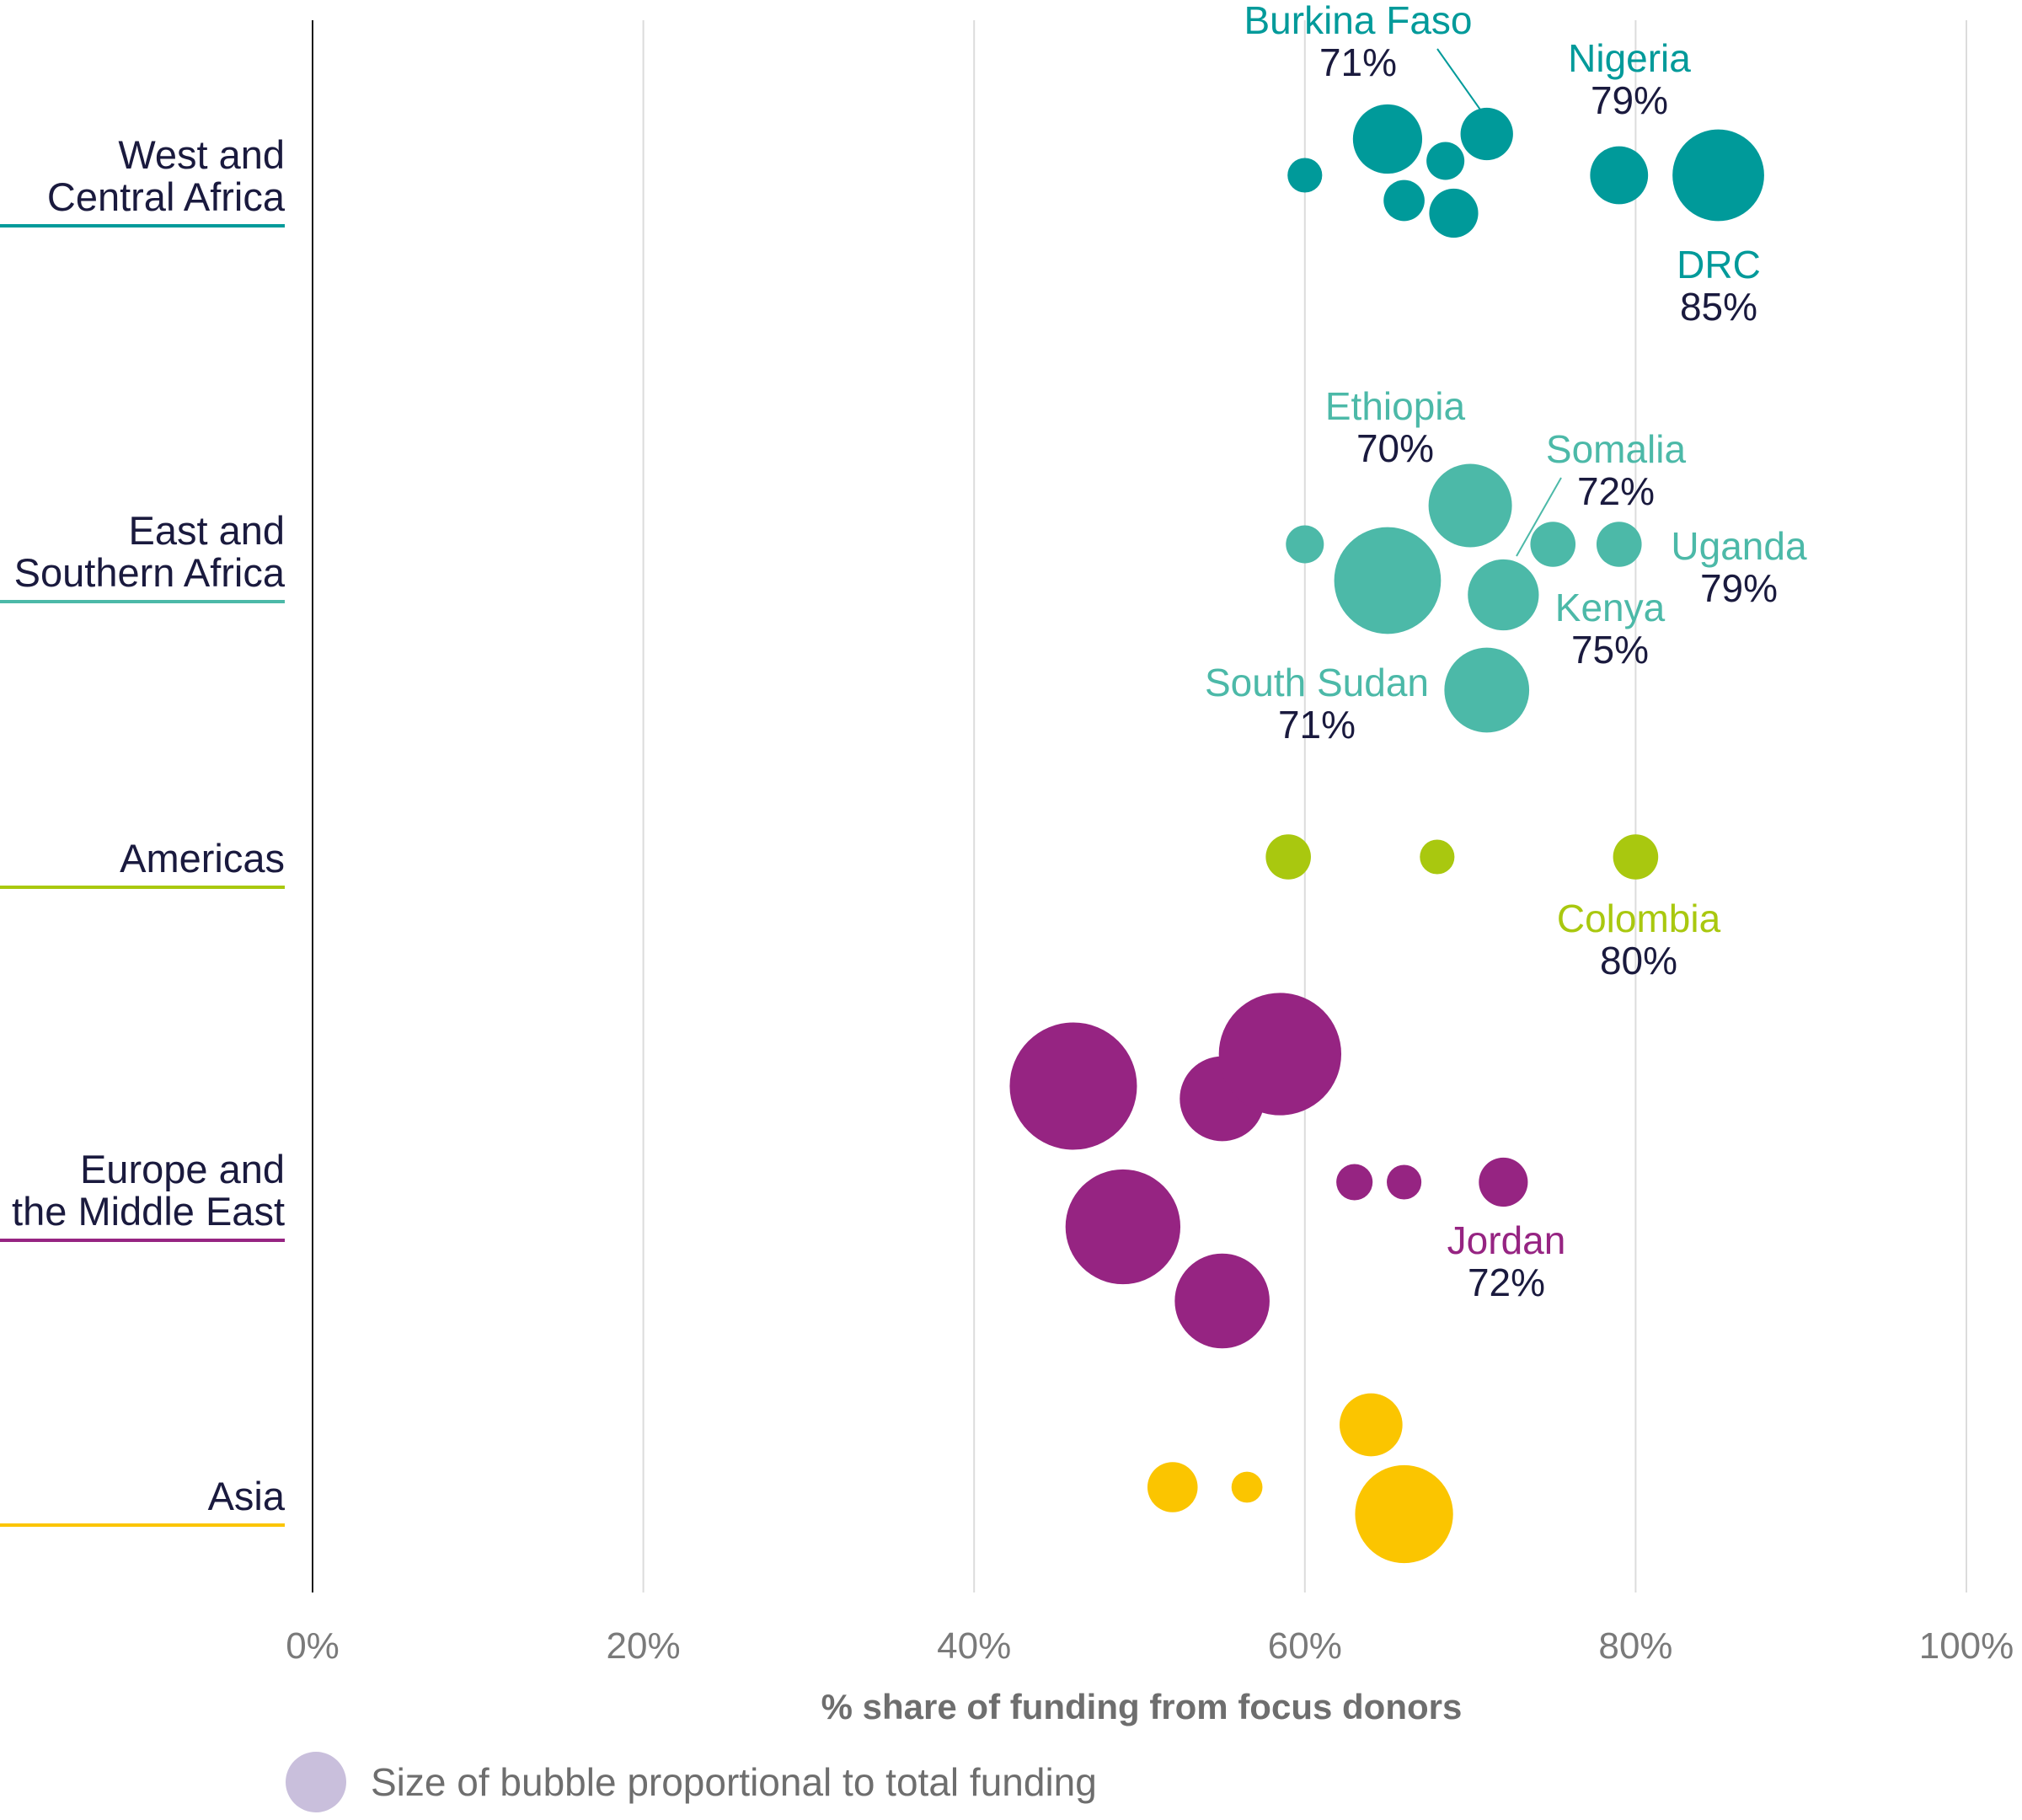 This screenshot has height=1820, width=2022. I want to click on region-label: West and, so click(201, 154).